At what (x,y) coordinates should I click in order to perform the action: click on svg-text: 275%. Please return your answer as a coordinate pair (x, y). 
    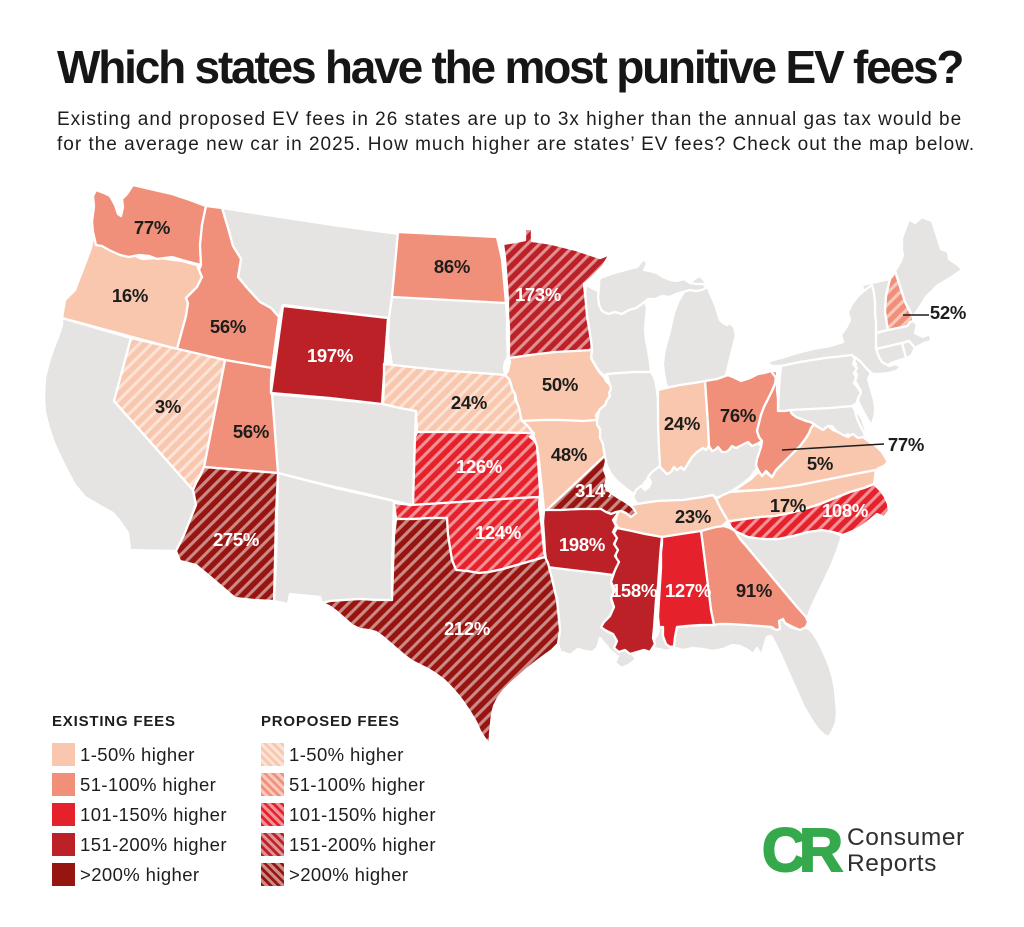
    Looking at the image, I should click on (236, 539).